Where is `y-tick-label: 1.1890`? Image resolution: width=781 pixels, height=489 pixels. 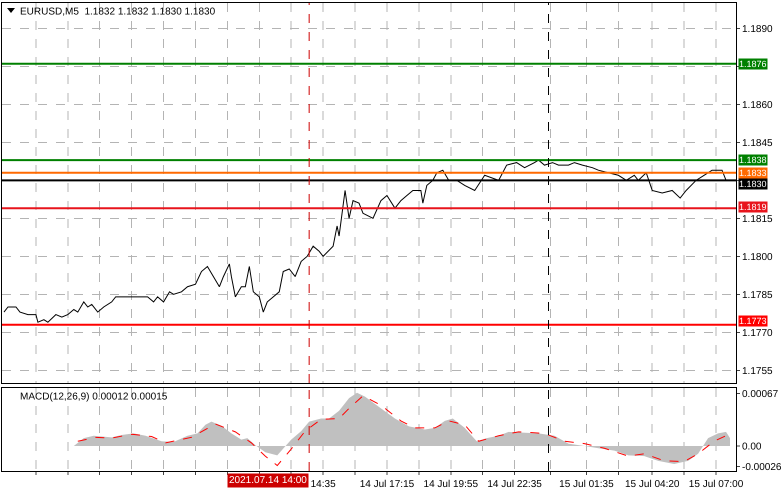
y-tick-label: 1.1890 is located at coordinates (758, 29).